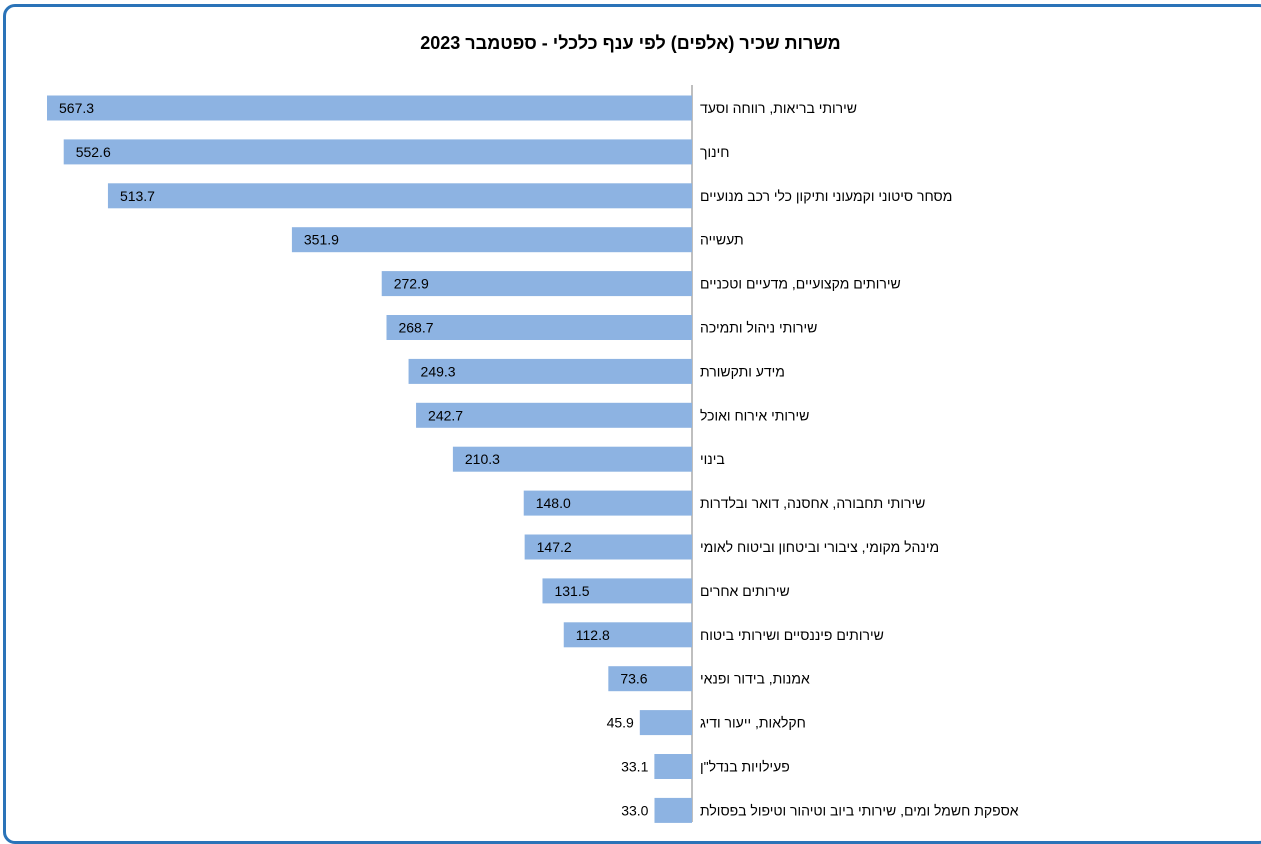 The height and width of the screenshot is (844, 1261). What do you see at coordinates (722, 240) in the screenshot?
I see `category-label: תעשייה` at bounding box center [722, 240].